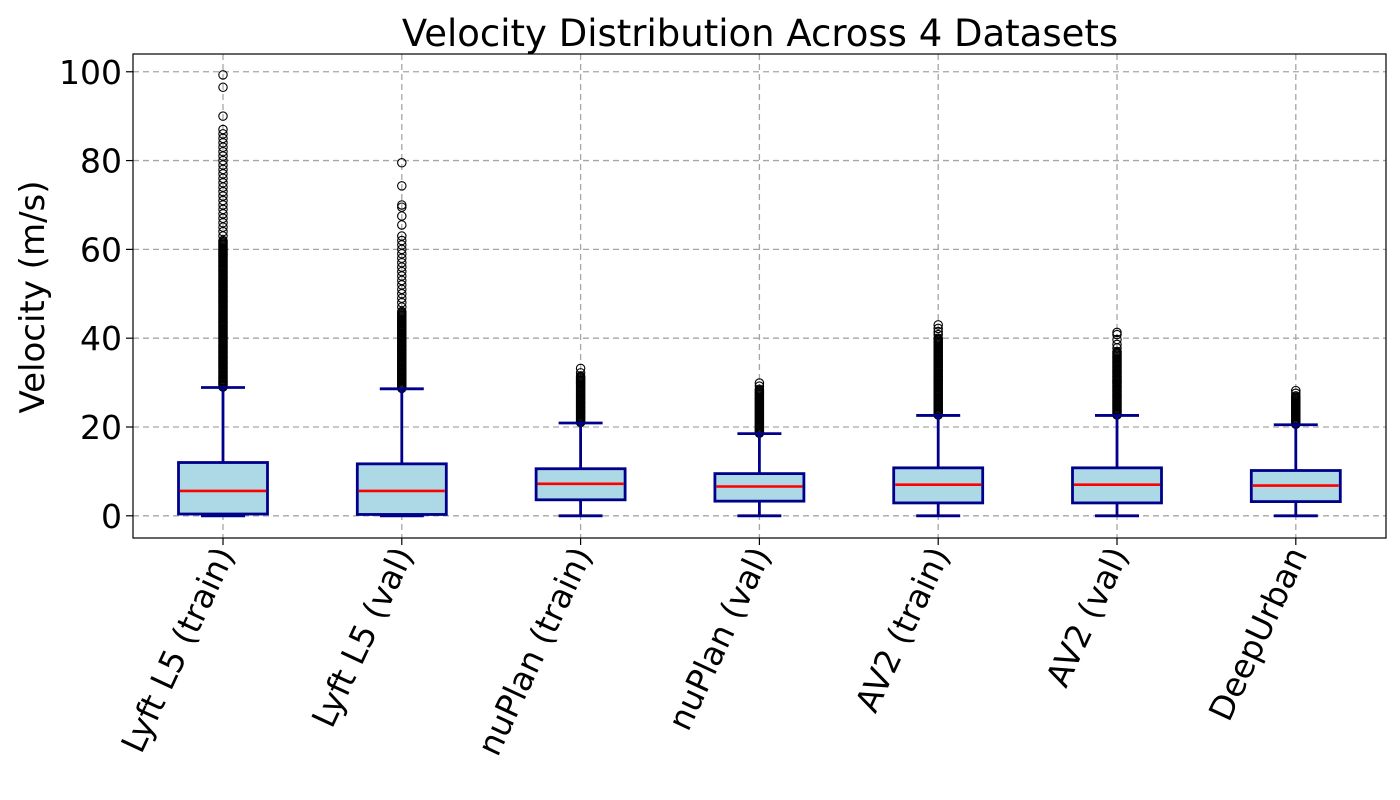  I want to click on y-tick-label: 60, so click(101, 249).